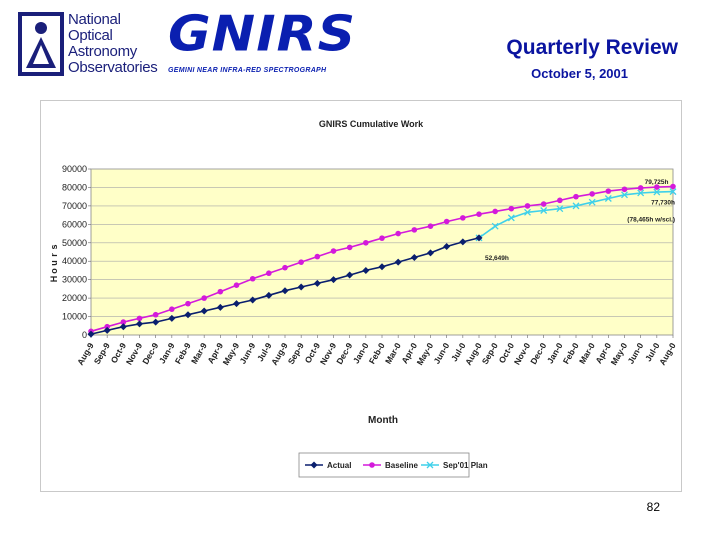  I want to click on noao-logo-icon, so click(41, 44).